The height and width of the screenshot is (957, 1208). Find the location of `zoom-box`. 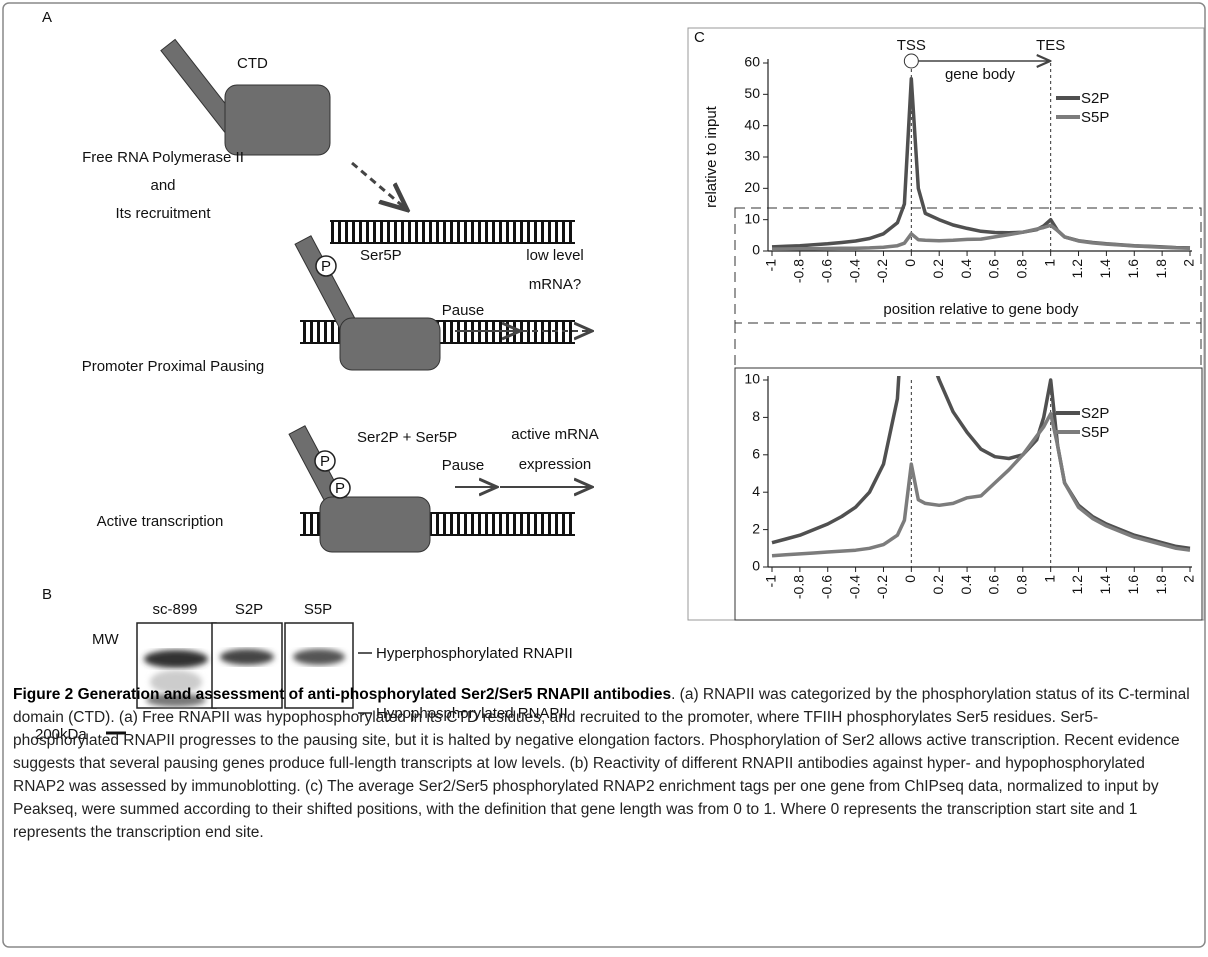

zoom-box is located at coordinates (968, 265).